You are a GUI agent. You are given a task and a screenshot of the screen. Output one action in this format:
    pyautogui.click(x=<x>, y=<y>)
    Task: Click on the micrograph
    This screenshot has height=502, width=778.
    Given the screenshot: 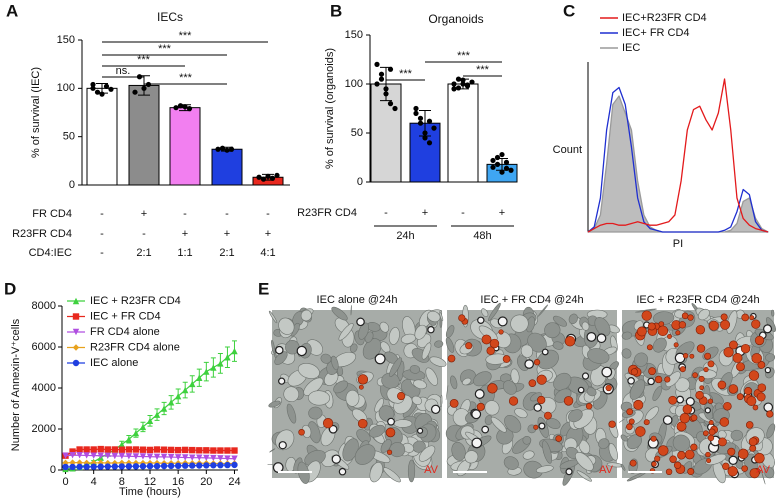 What is the action you would take?
    pyautogui.click(x=357, y=394)
    